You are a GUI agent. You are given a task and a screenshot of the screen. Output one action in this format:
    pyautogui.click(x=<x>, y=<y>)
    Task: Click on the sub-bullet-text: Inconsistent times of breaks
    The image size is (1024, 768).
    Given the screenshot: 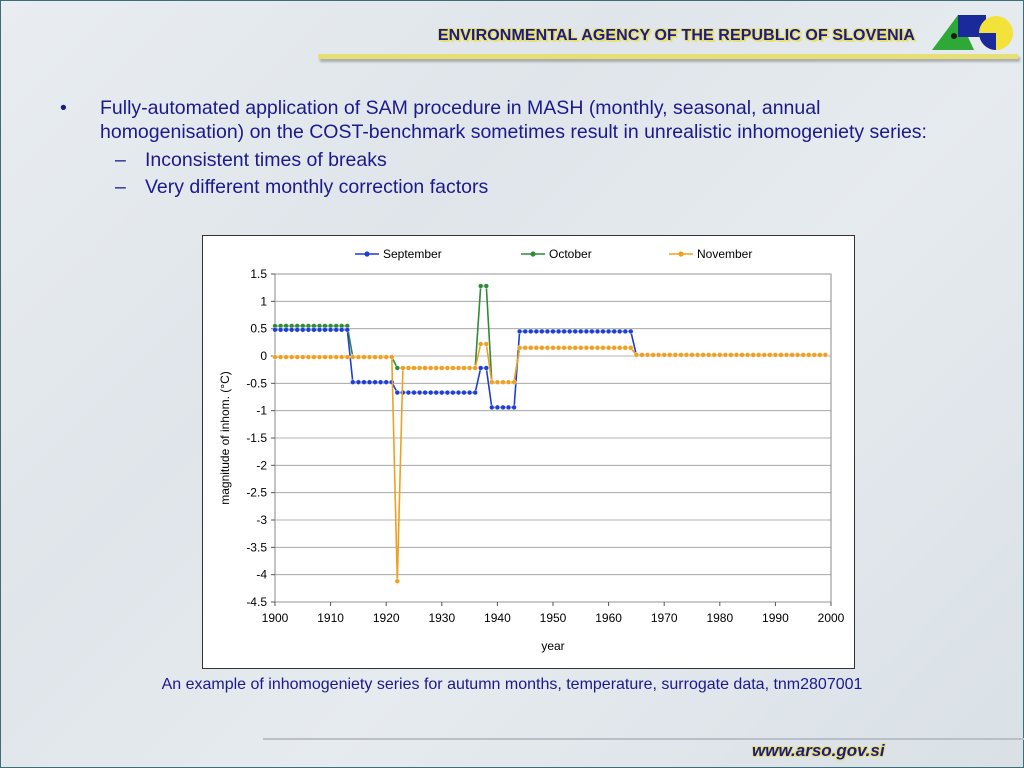 What is the action you would take?
    pyautogui.click(x=266, y=160)
    